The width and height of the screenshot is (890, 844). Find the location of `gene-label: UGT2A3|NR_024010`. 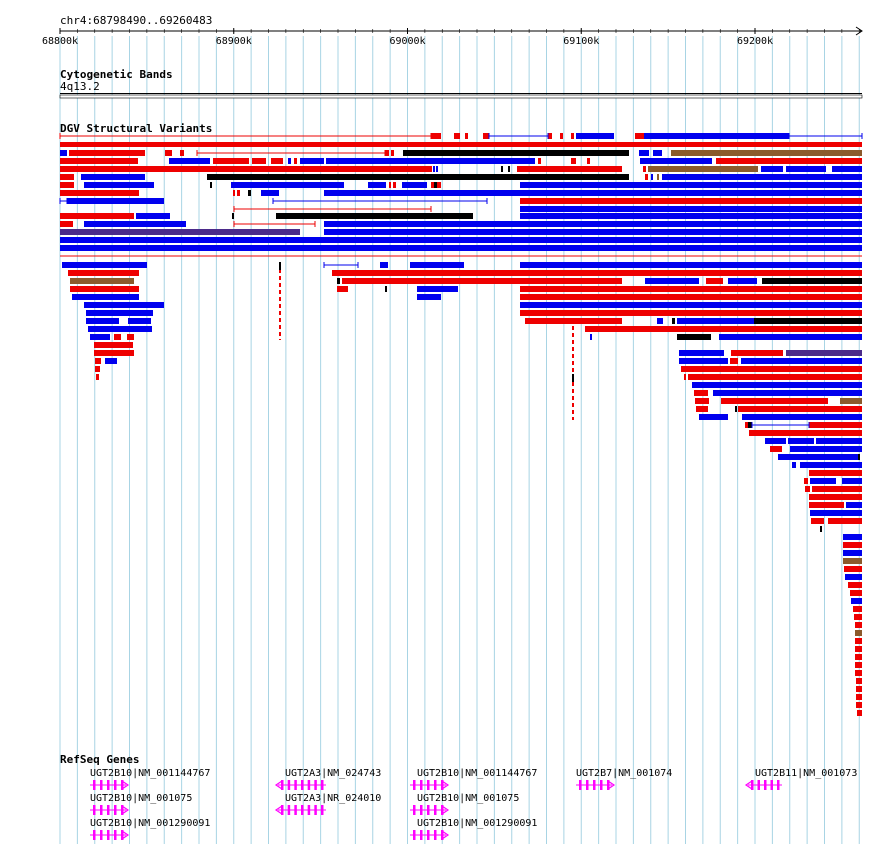

gene-label: UGT2A3|NR_024010 is located at coordinates (333, 798).